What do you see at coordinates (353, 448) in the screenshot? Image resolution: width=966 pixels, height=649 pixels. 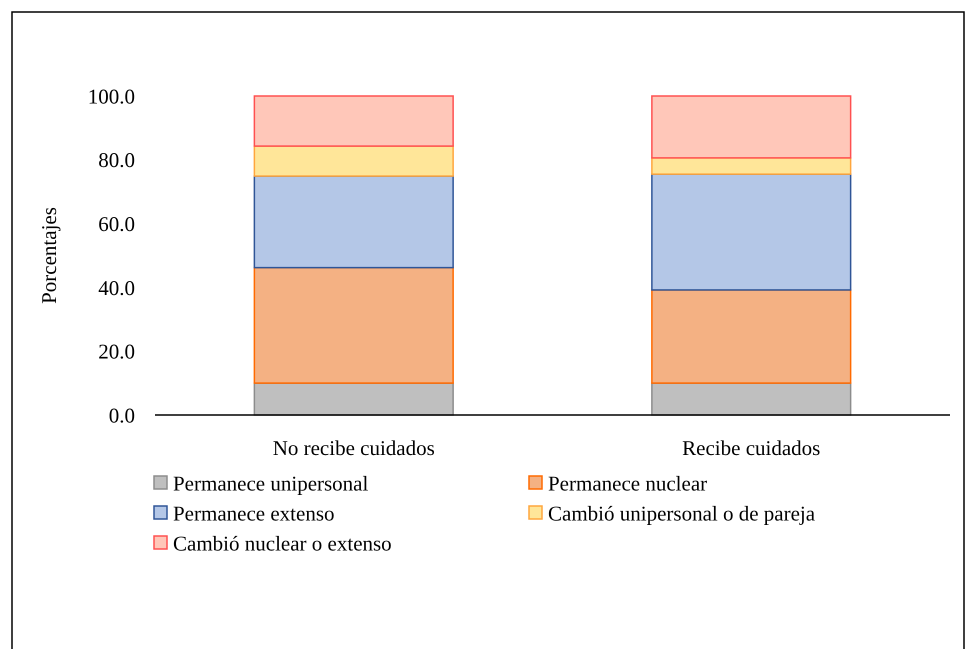 I see `x-tick-label: No recibe cuidados` at bounding box center [353, 448].